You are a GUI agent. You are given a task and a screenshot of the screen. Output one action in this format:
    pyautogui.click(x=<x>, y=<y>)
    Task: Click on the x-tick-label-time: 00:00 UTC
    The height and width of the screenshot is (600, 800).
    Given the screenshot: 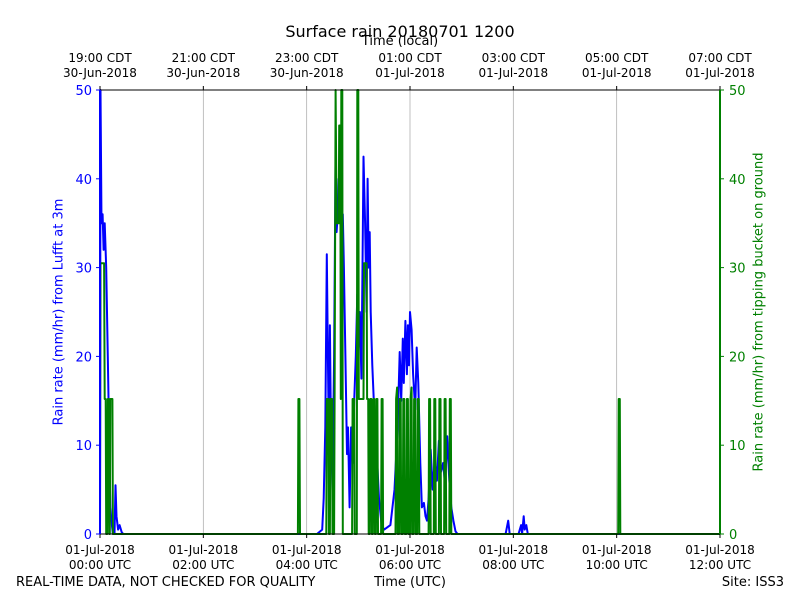 What is the action you would take?
    pyautogui.click(x=100, y=565)
    